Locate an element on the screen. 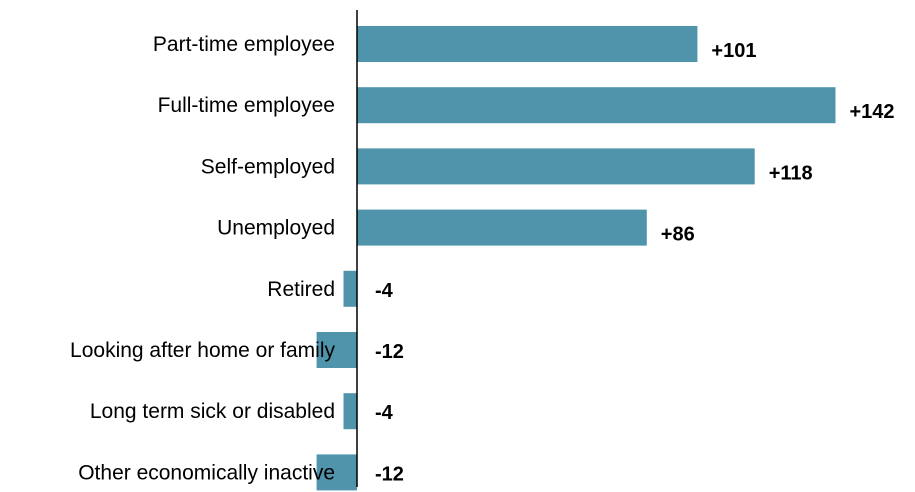 This screenshot has width=915, height=492. bar-other-economically-inactive is located at coordinates (336, 472).